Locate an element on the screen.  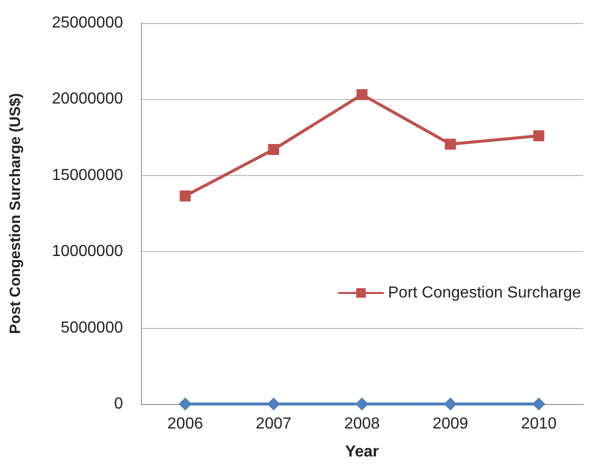
x-tick-label: 2010 is located at coordinates (539, 424).